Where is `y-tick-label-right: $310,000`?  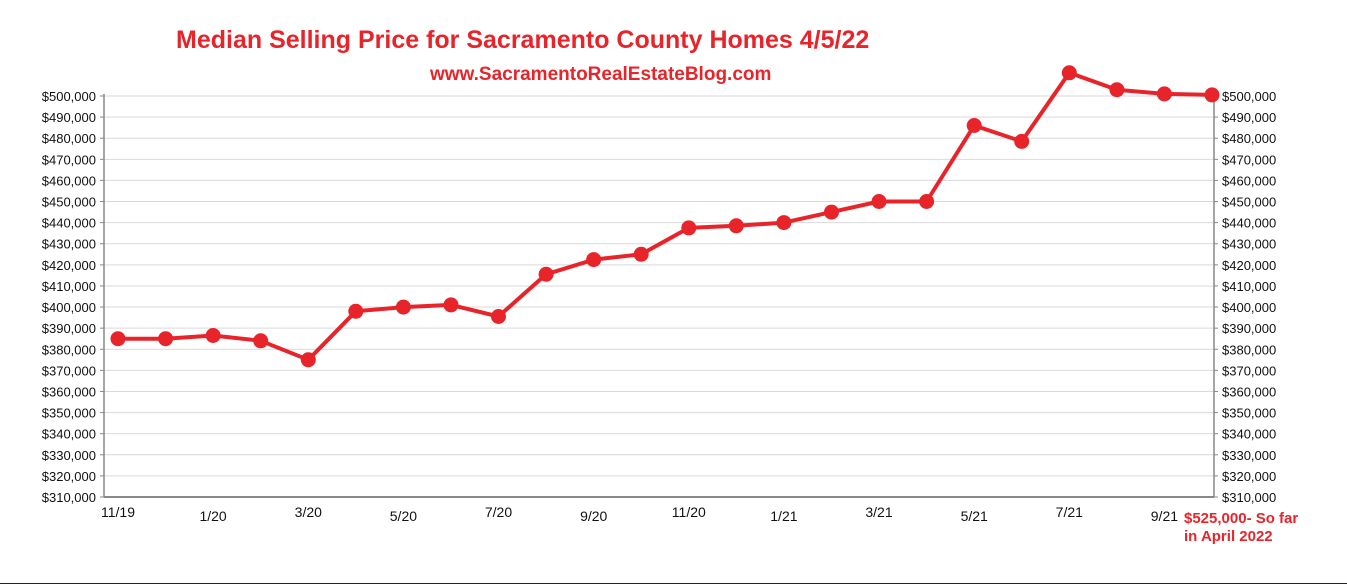 y-tick-label-right: $310,000 is located at coordinates (1249, 497).